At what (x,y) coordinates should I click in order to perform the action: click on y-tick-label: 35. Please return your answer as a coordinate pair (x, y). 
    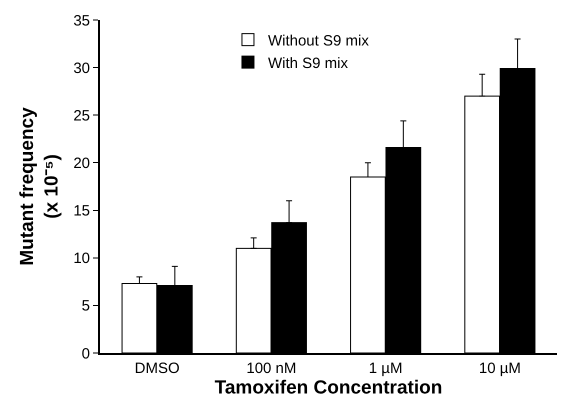
    Looking at the image, I should click on (81, 21).